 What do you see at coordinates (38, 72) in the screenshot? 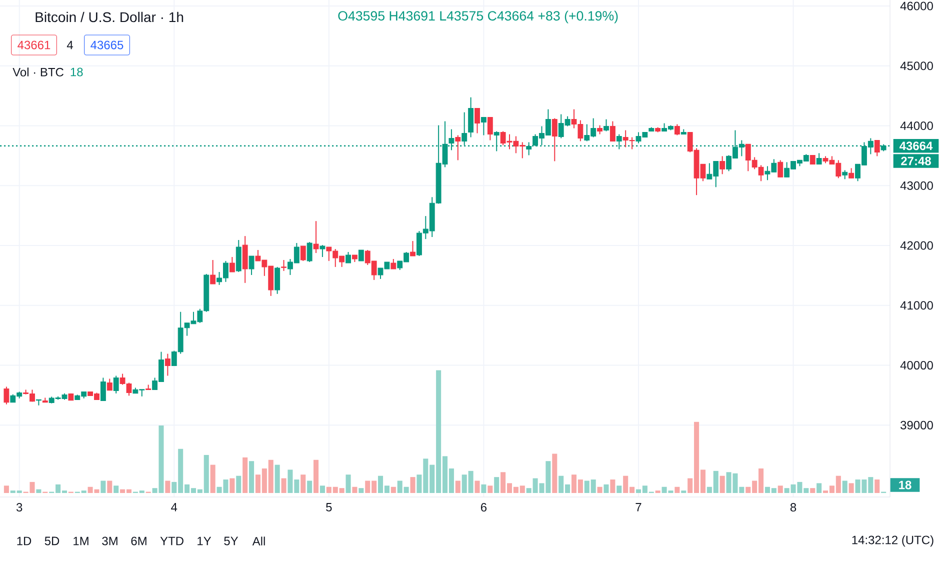
I see `chart-title: Vol · BTC` at bounding box center [38, 72].